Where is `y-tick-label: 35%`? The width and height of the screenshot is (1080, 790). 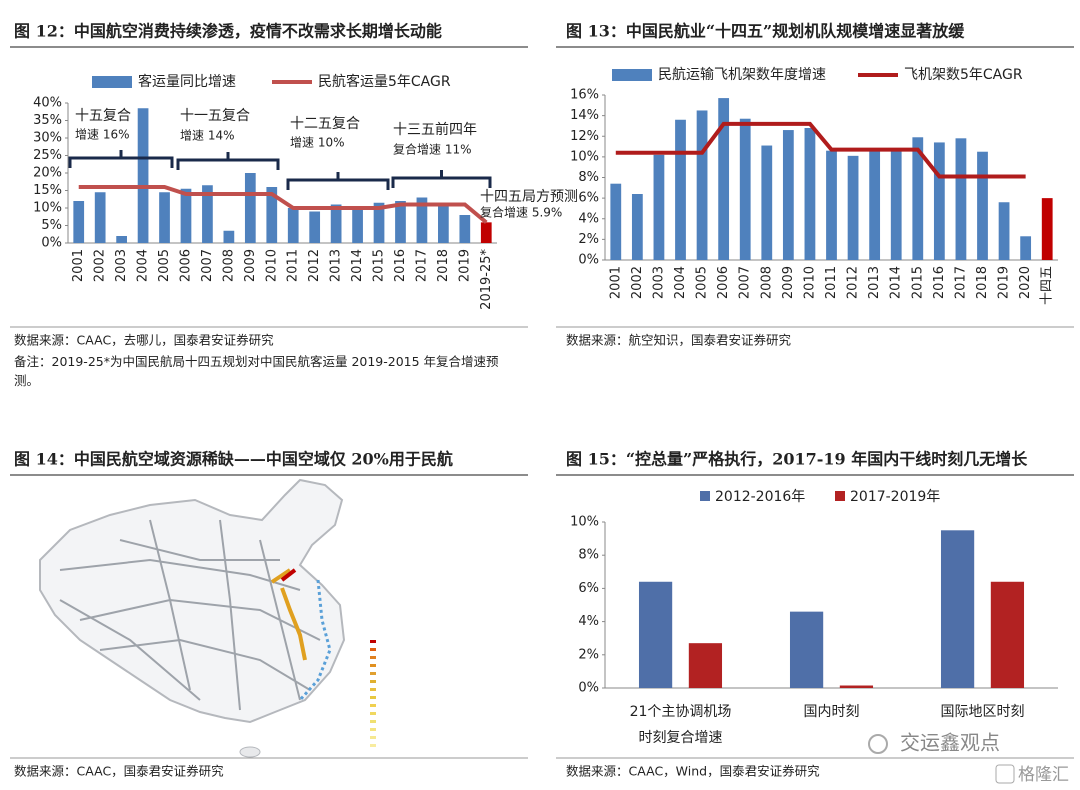
y-tick-label: 35% is located at coordinates (47, 120).